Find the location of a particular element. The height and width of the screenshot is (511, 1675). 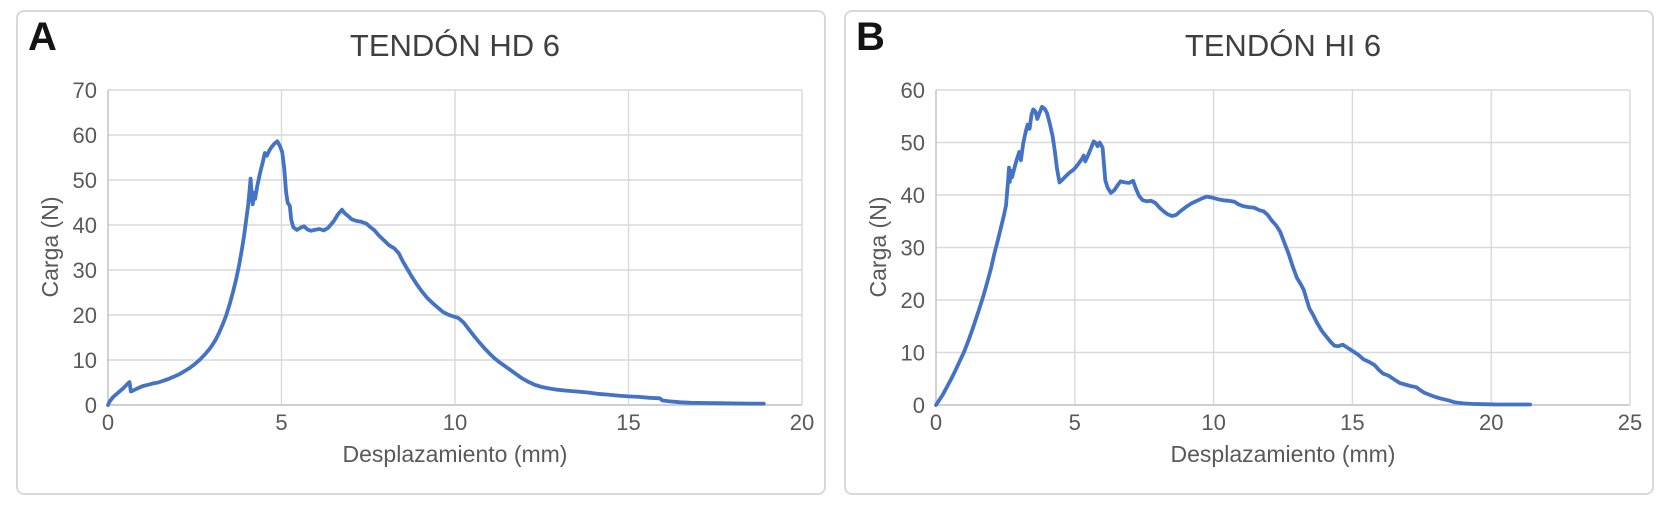

x-tick-labels: 0 5 10 15 20 is located at coordinates (458, 422).